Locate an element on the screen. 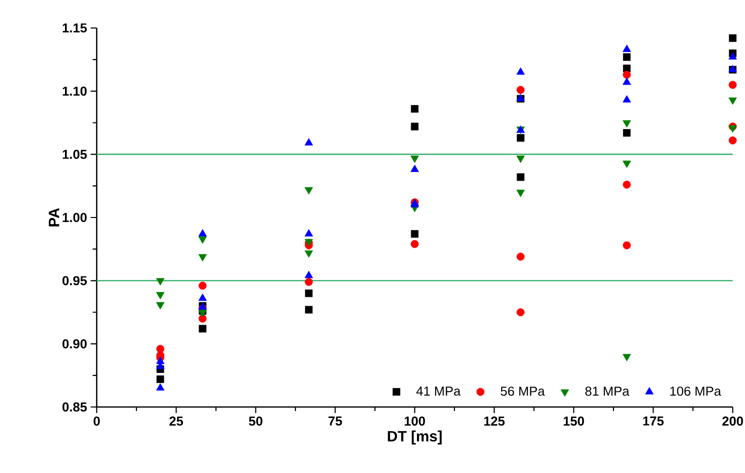 This screenshot has width=745, height=473. y-tick-label: 1.10 is located at coordinates (74, 91).